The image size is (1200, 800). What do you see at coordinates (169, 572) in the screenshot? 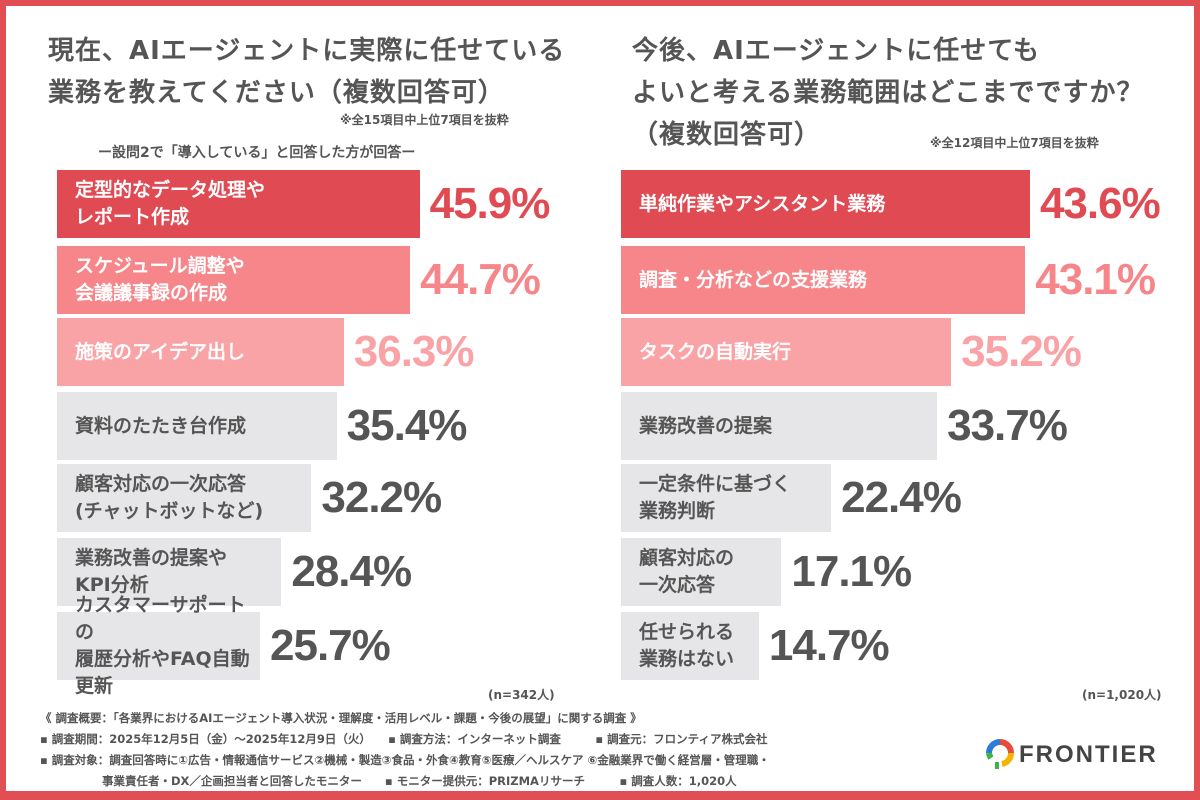
I see `bar: 業務改善の提案や KPI分析` at bounding box center [169, 572].